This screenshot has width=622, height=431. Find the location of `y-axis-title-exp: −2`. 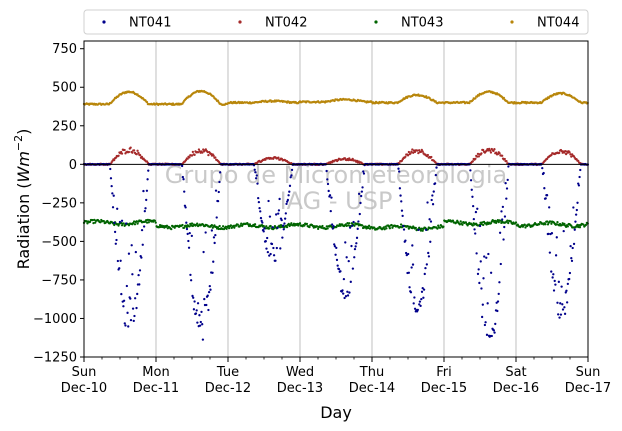

y-axis-title-exp: −2 is located at coordinates (18, 143).